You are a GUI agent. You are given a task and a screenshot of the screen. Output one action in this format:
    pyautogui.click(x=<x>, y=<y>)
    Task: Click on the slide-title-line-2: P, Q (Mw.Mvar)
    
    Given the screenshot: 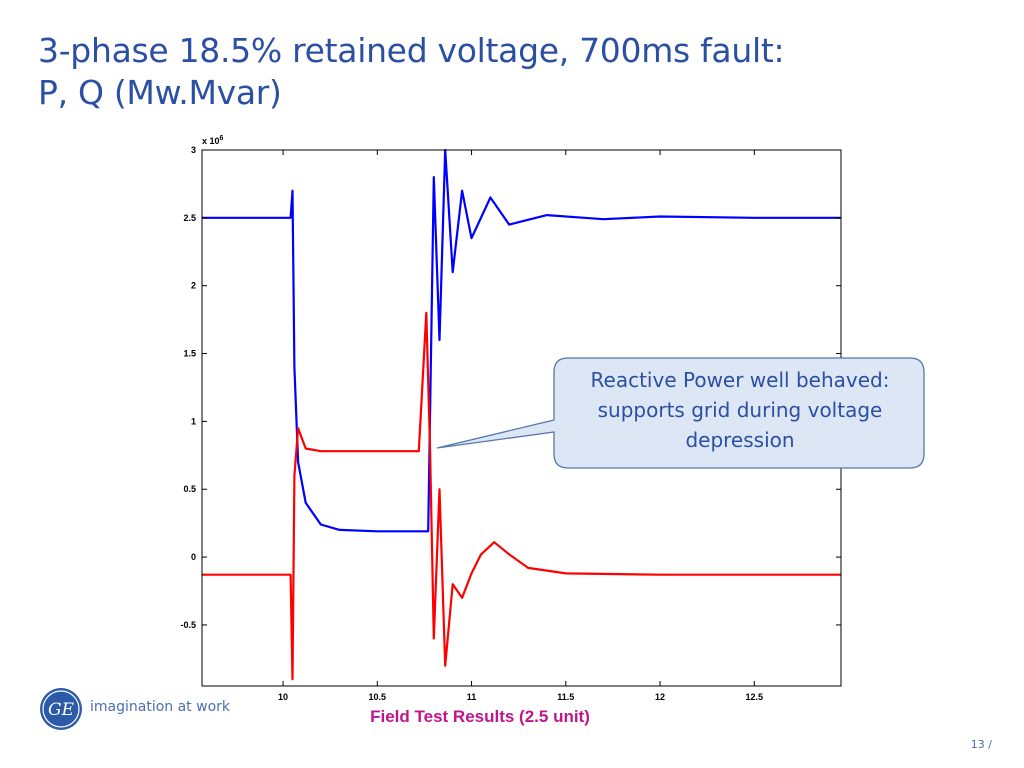 What is the action you would take?
    pyautogui.click(x=160, y=92)
    